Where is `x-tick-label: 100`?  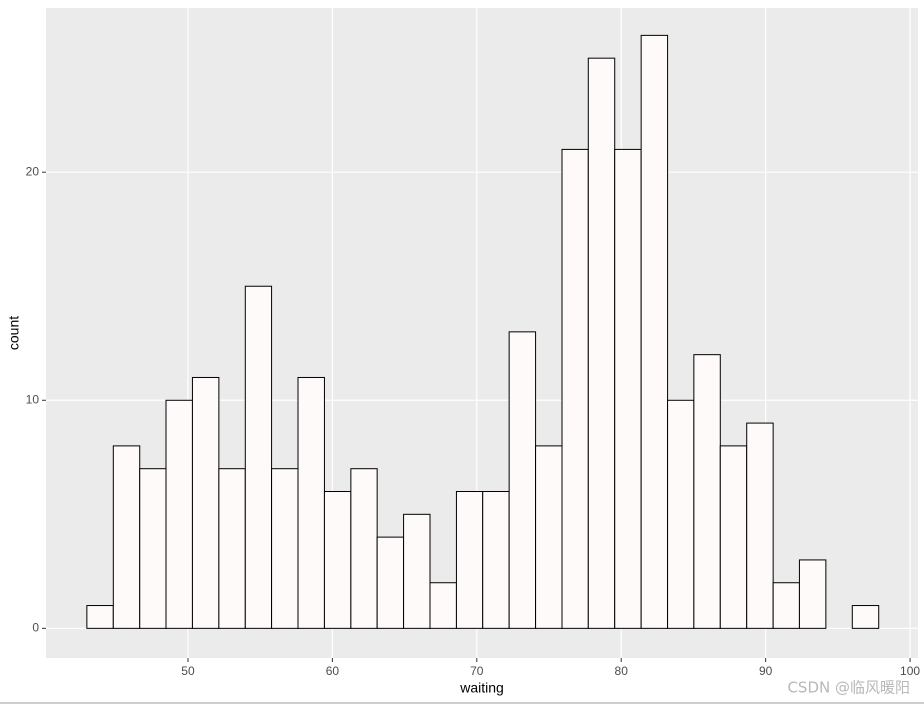 x-tick-label: 100 is located at coordinates (910, 671).